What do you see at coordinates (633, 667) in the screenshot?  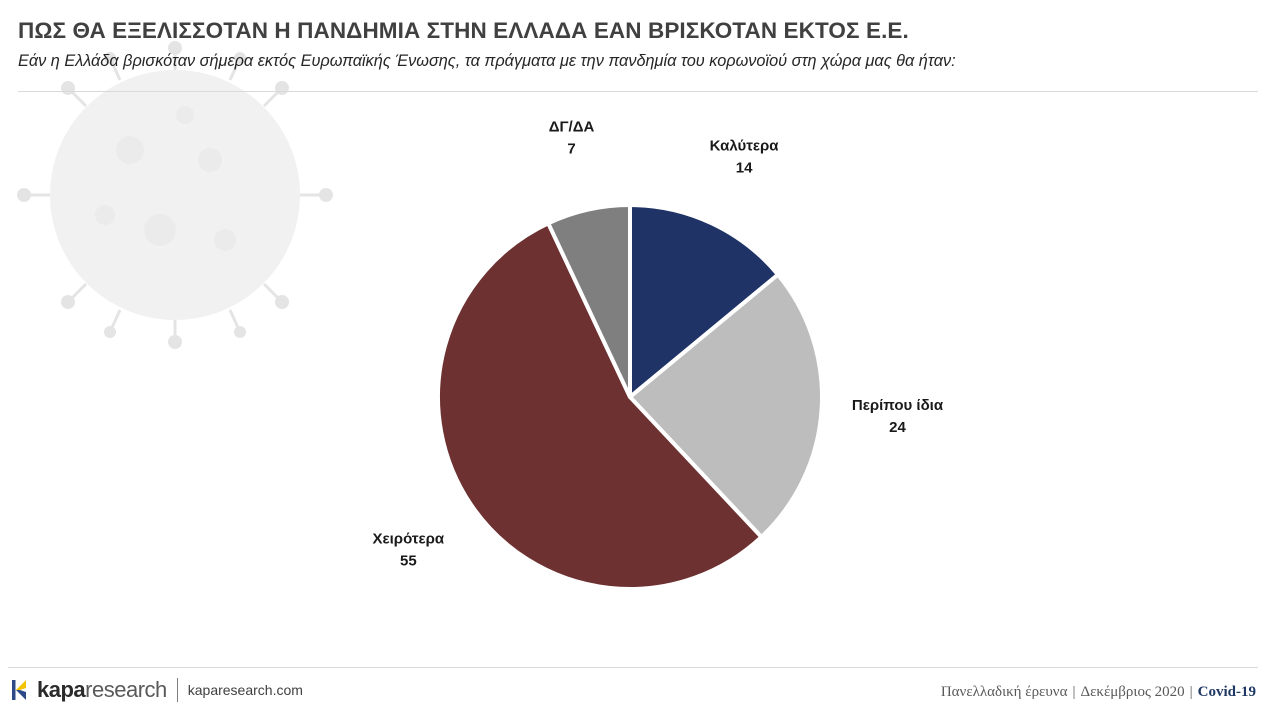 I see `footer-divider` at bounding box center [633, 667].